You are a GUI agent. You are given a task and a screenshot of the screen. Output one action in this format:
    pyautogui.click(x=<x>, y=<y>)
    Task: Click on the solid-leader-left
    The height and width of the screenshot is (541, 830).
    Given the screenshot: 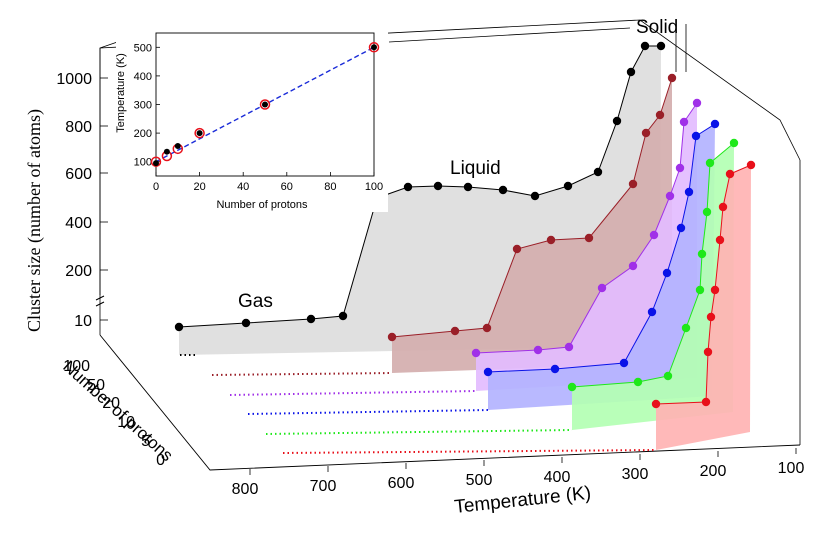 What is the action you would take?
    pyautogui.click(x=509, y=35)
    